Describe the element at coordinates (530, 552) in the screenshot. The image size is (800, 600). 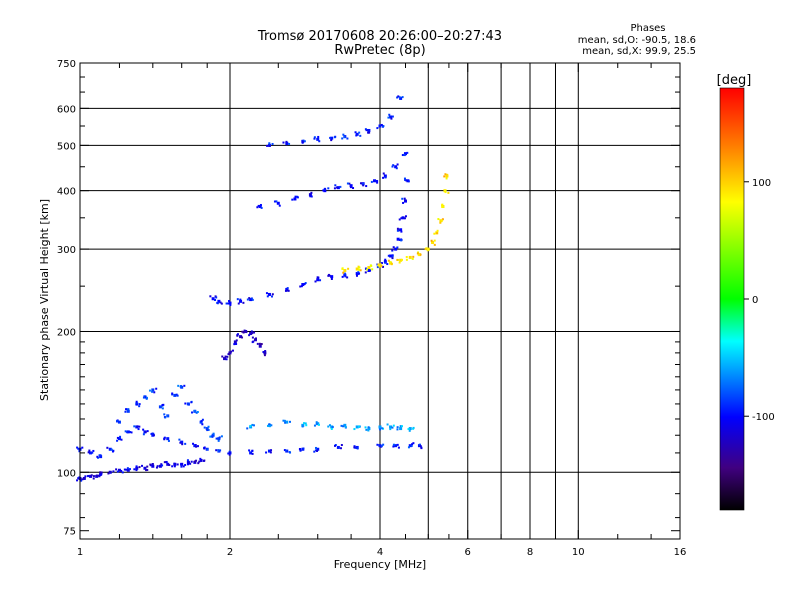
I see `x-tick-label: 8` at that location.